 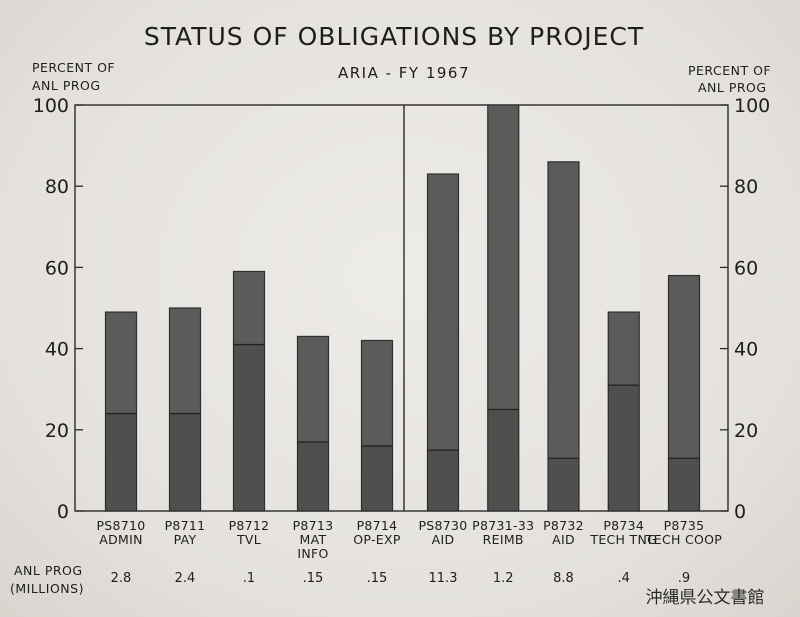 What do you see at coordinates (503, 578) in the screenshot?
I see `anl-prog-value-6: 1.2` at bounding box center [503, 578].